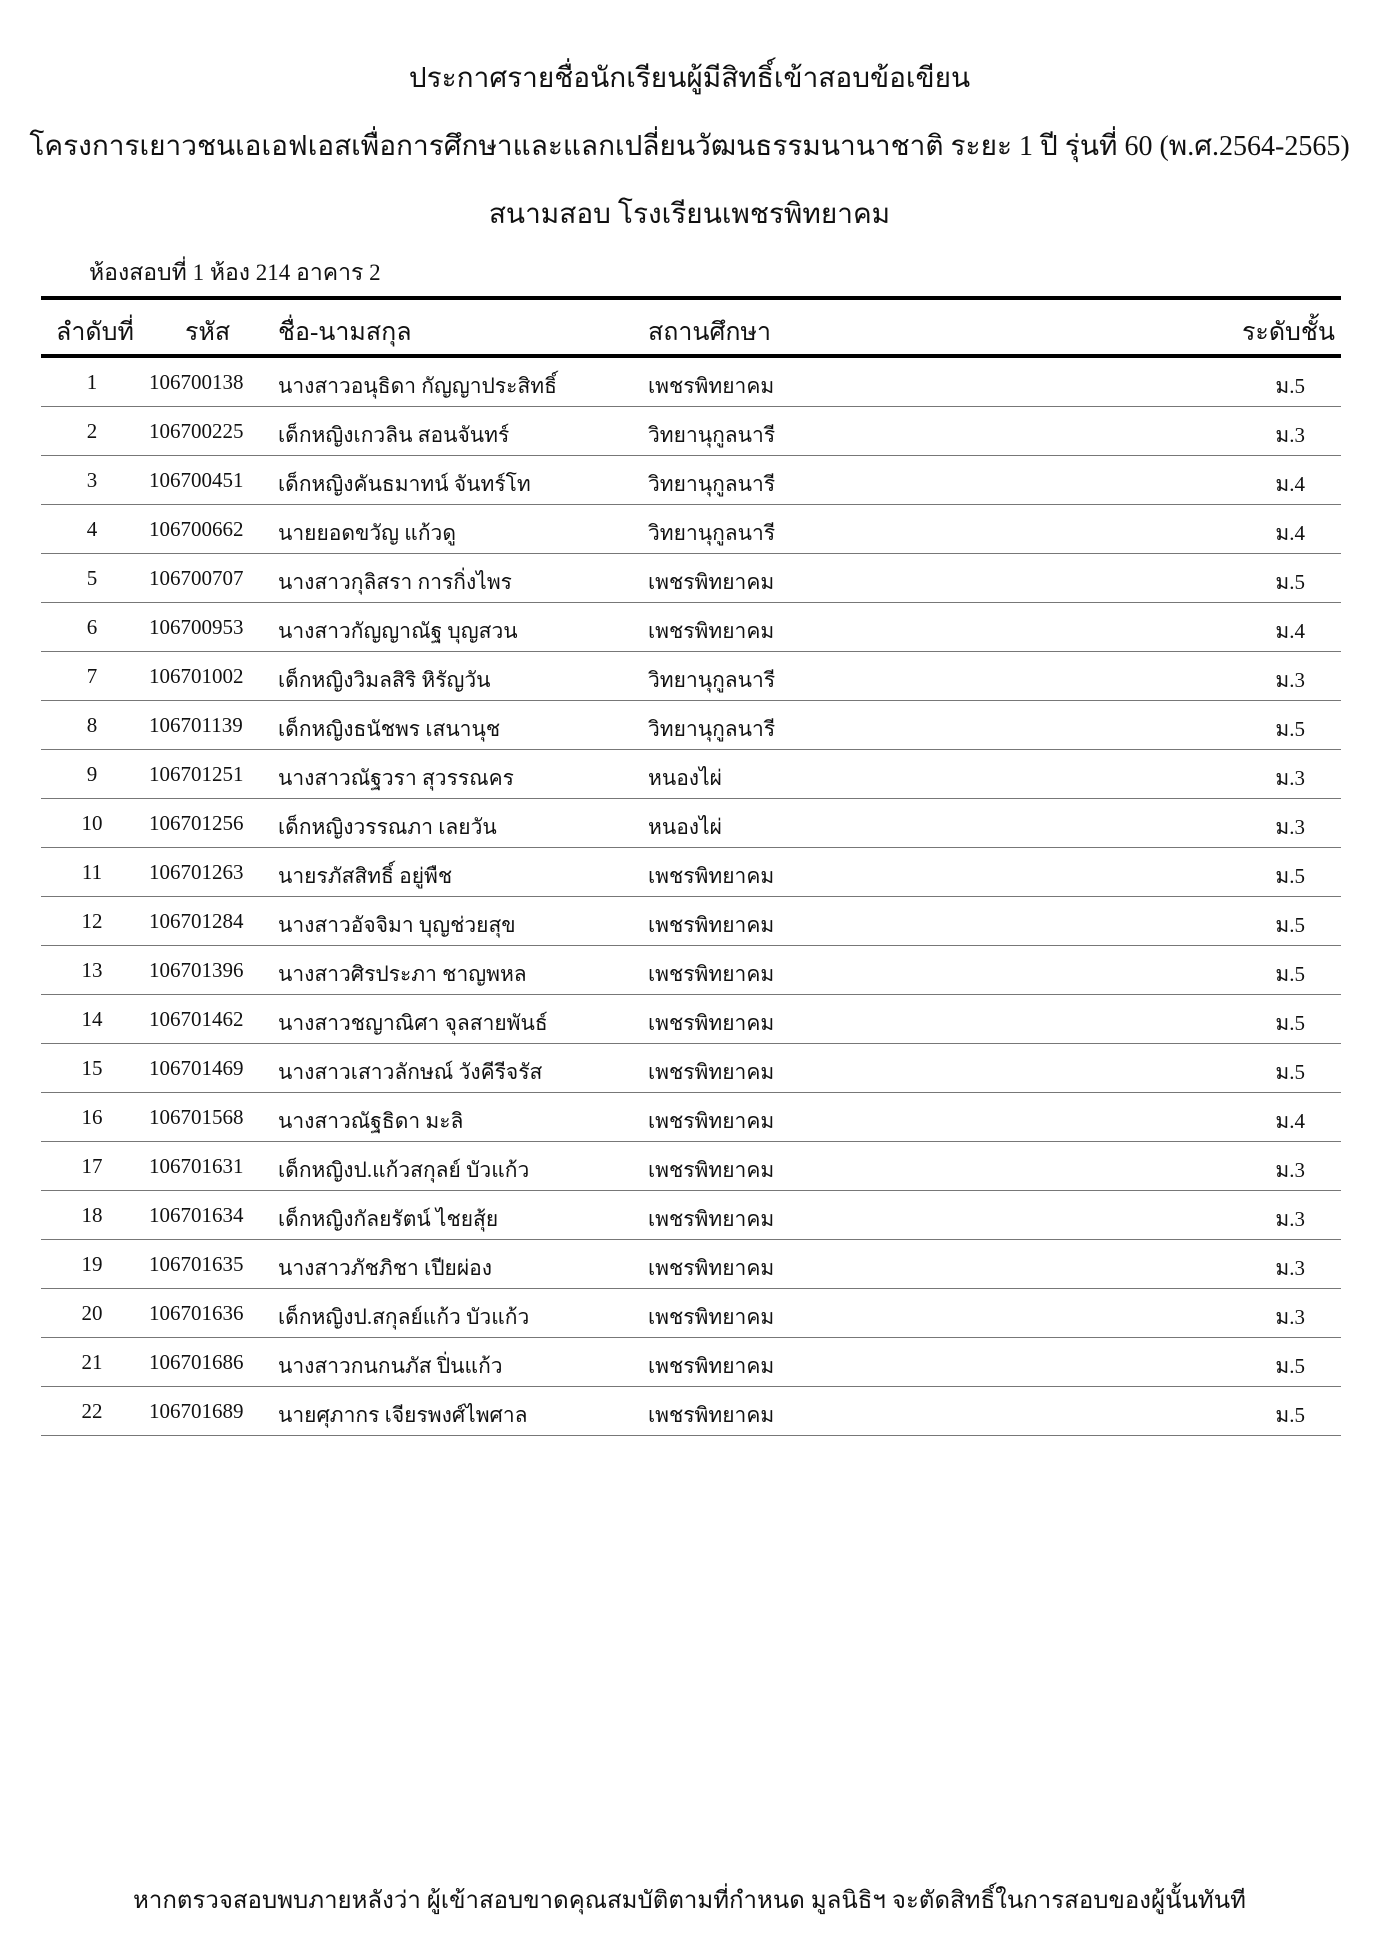 This screenshot has height=1949, width=1379. I want to click on student-name: นายศุภากร เจียรพงศ์ไพศาล, so click(403, 1415).